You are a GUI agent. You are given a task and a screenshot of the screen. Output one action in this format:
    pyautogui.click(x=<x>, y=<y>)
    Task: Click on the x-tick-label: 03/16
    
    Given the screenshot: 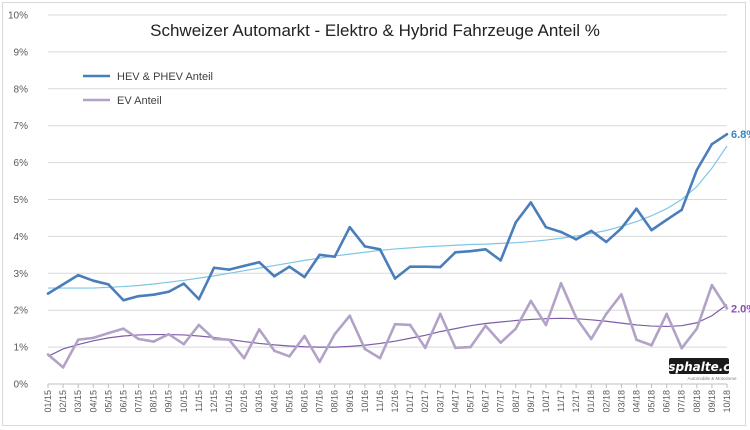 What is the action you would take?
    pyautogui.click(x=259, y=401)
    